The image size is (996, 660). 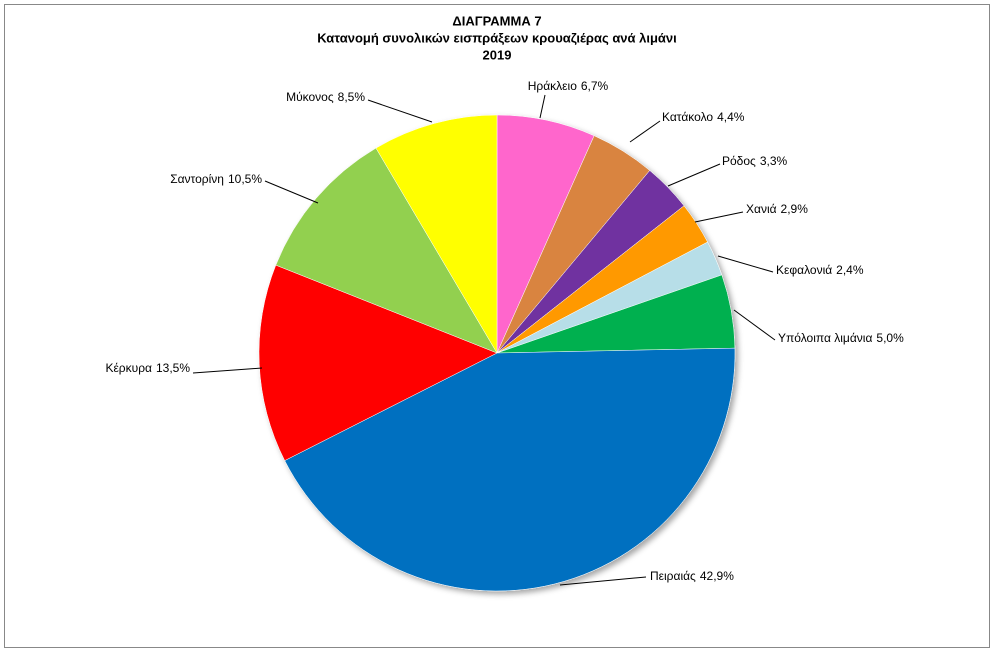 What do you see at coordinates (128, 368) in the screenshot?
I see `label-category: Κέρκυρα` at bounding box center [128, 368].